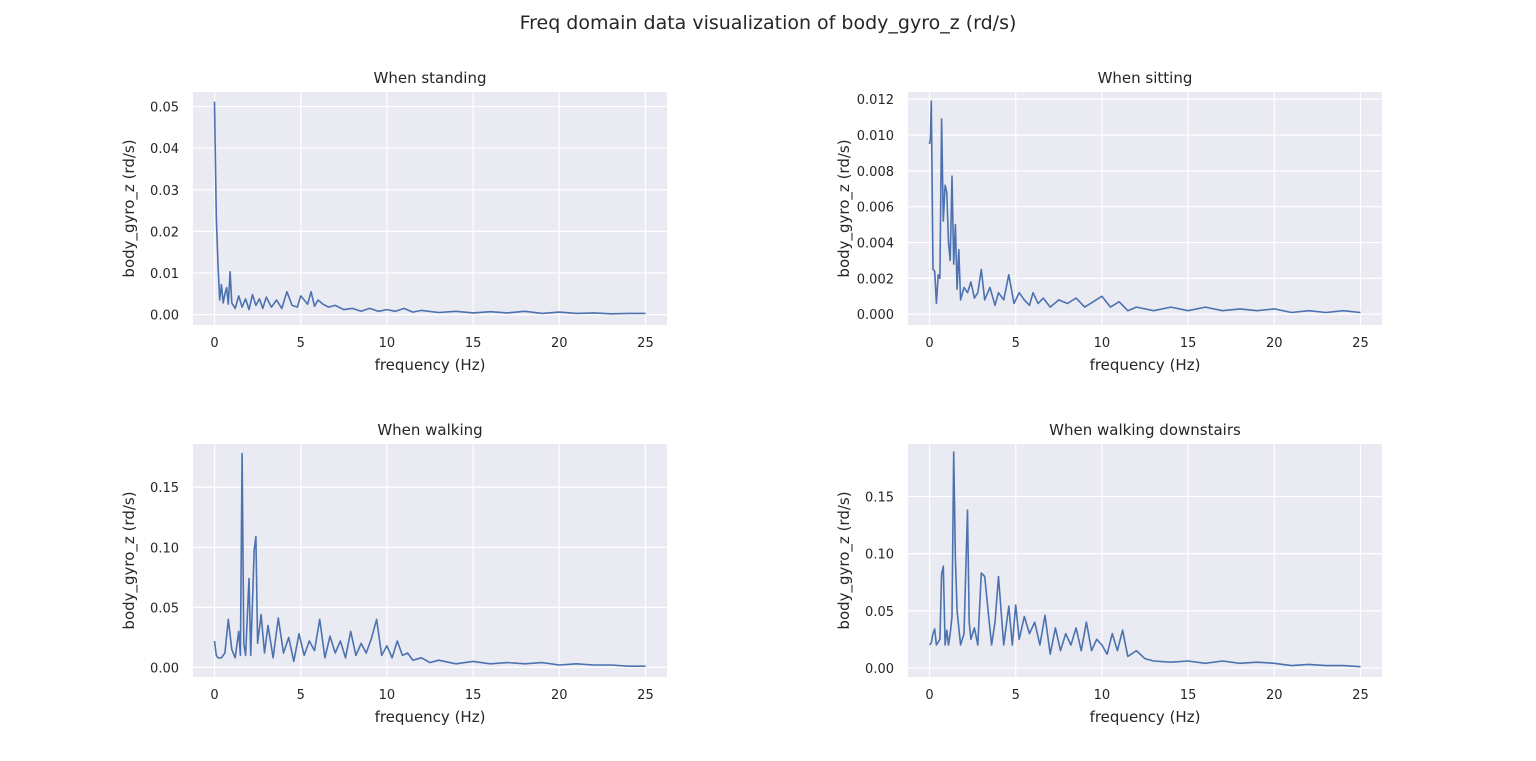  I want to click on subplot-title: When sitting, so click(1145, 78).